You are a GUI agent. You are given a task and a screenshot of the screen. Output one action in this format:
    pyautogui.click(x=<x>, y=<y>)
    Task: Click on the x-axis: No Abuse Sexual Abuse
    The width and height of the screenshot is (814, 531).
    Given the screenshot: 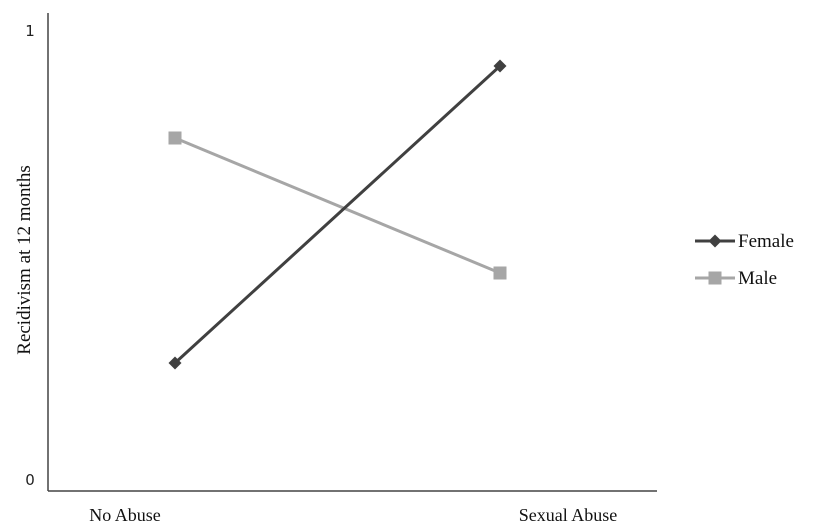 What is the action you would take?
    pyautogui.click(x=352, y=507)
    